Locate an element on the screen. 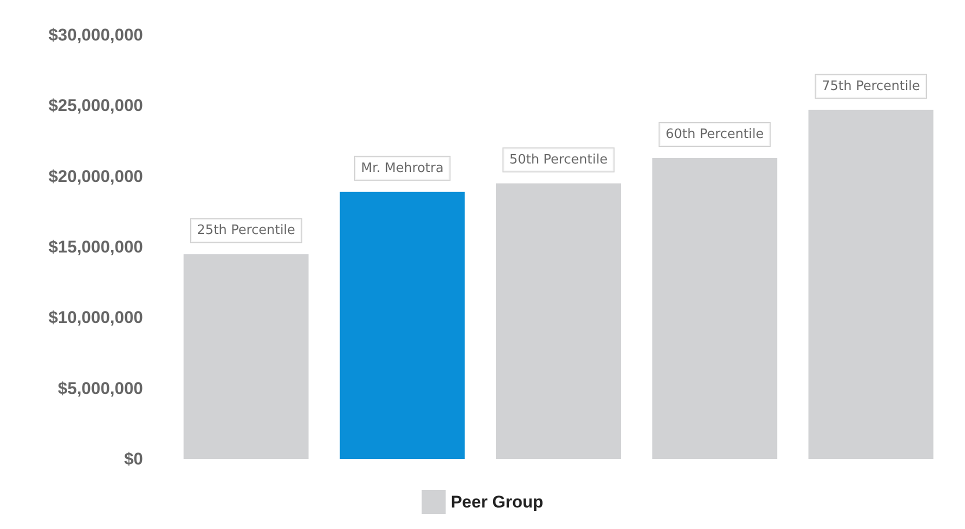  annotation: 60th Percentile is located at coordinates (715, 134).